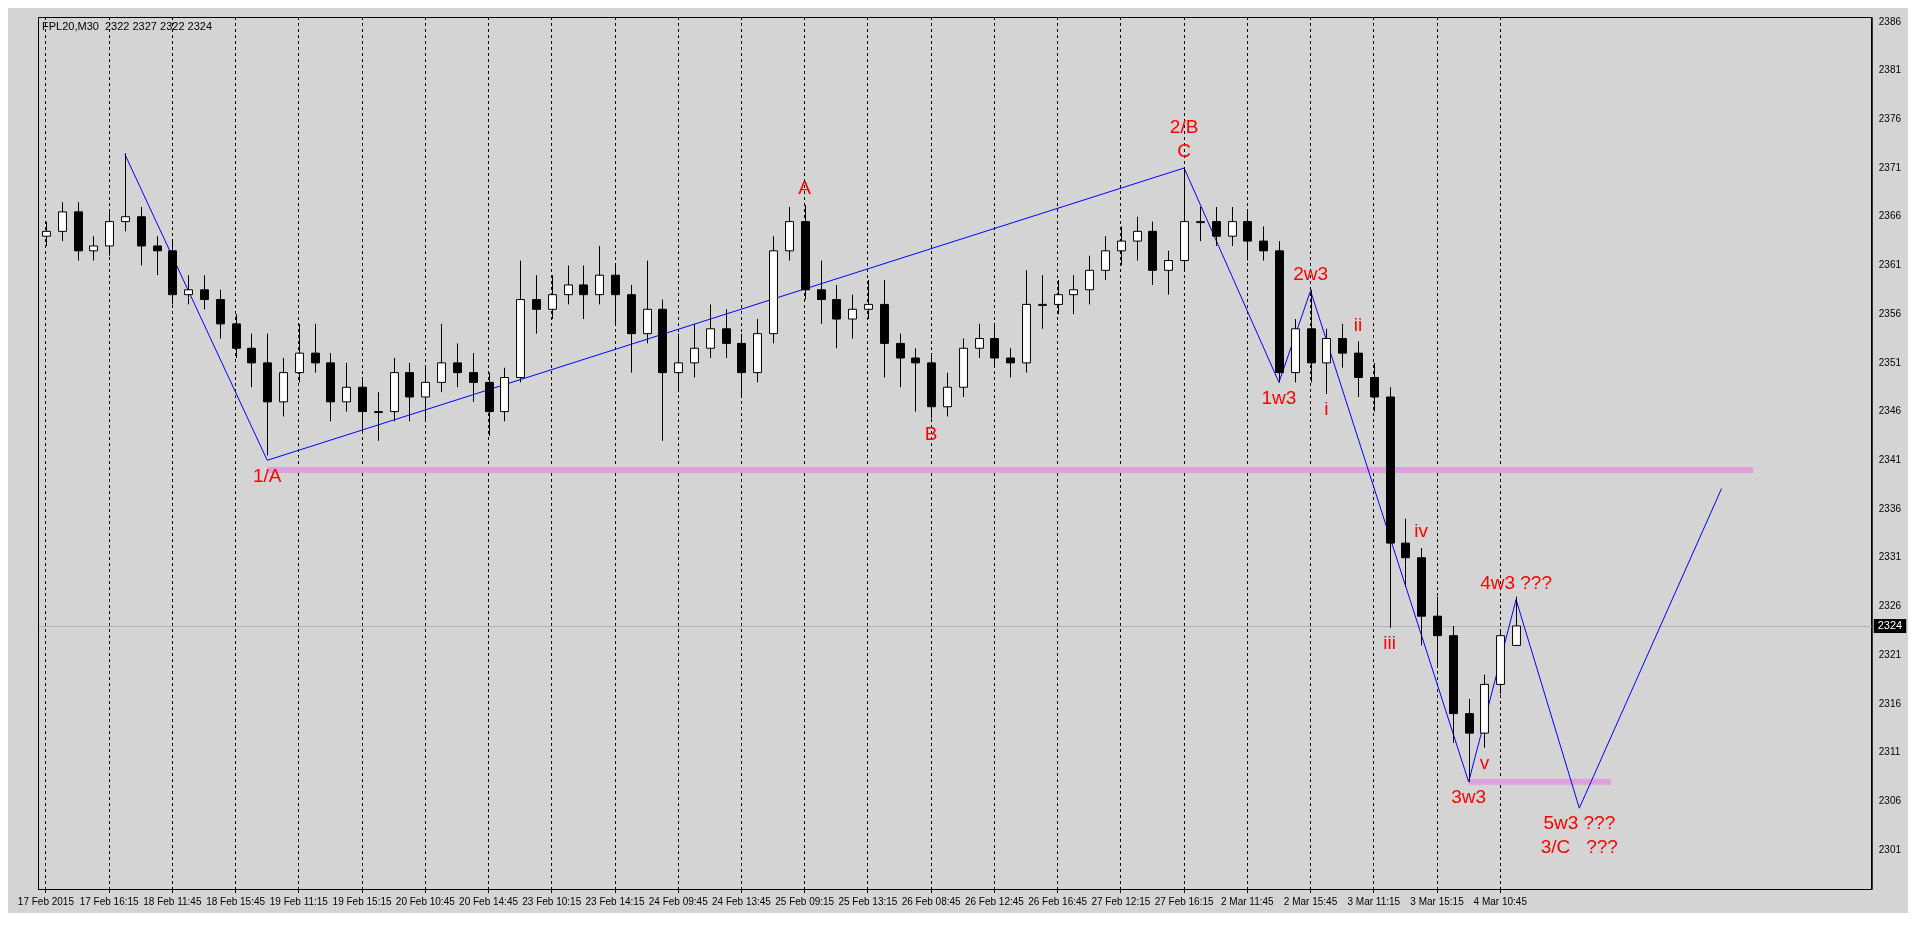 This screenshot has width=1916, height=926. Describe the element at coordinates (1310, 901) in the screenshot. I see `x-tick-label: 2 Mar 15:45` at that location.